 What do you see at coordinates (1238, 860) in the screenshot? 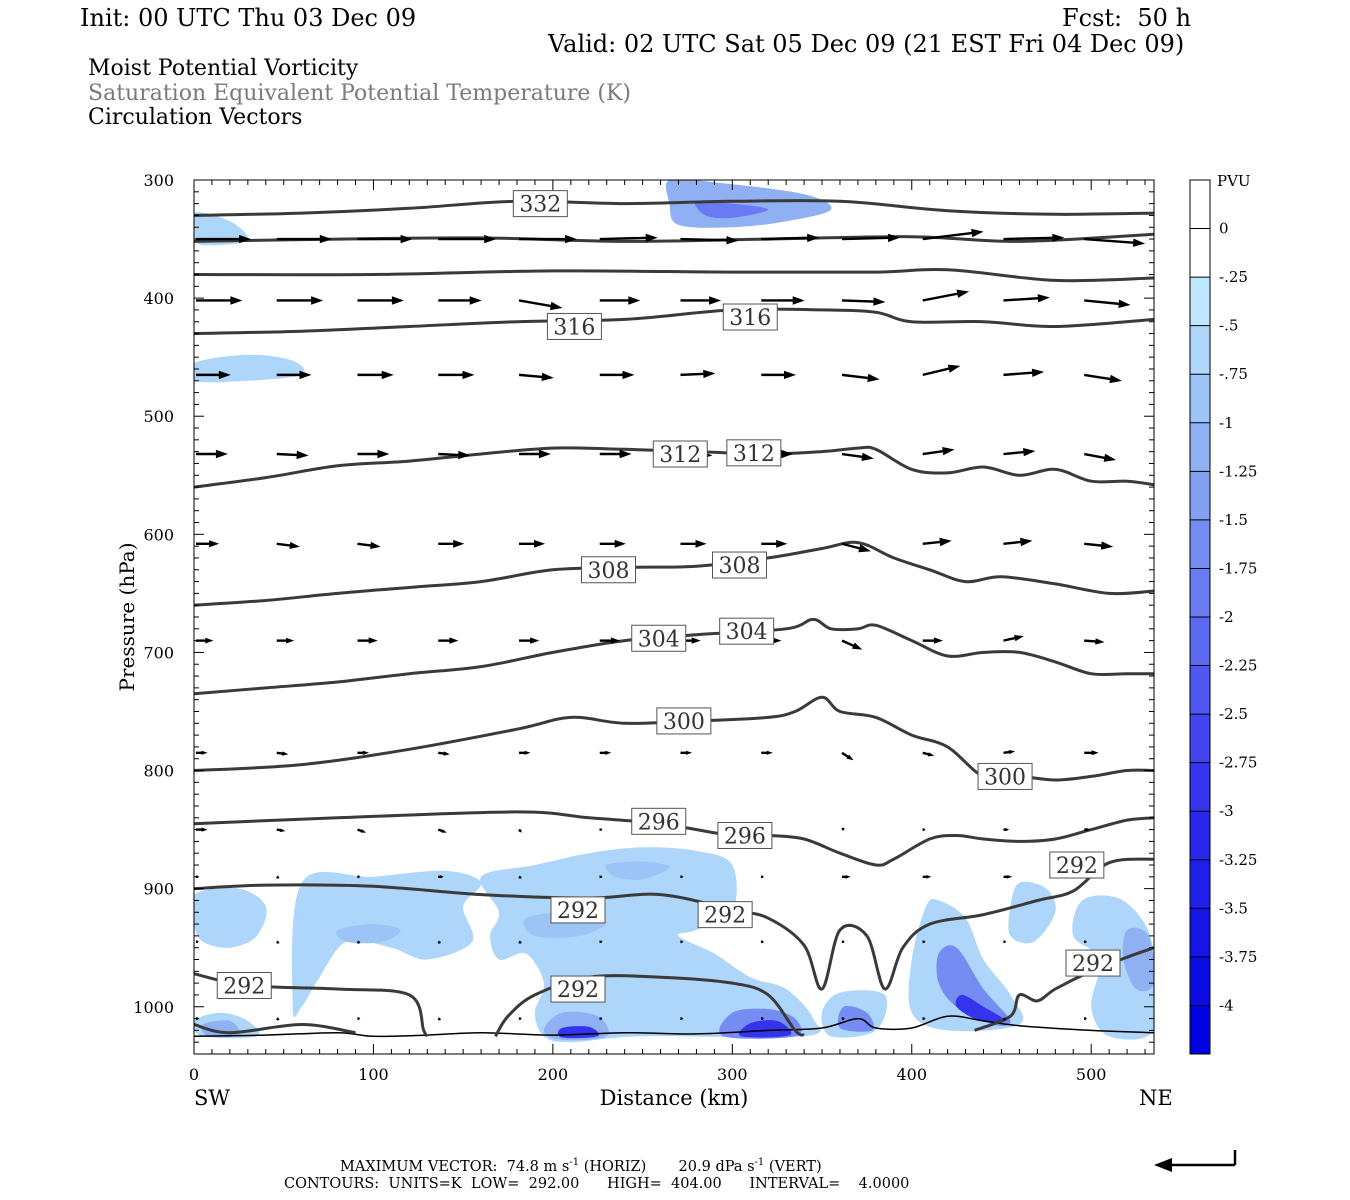
I see `colorbar-tick-label: -3.25` at bounding box center [1238, 860].